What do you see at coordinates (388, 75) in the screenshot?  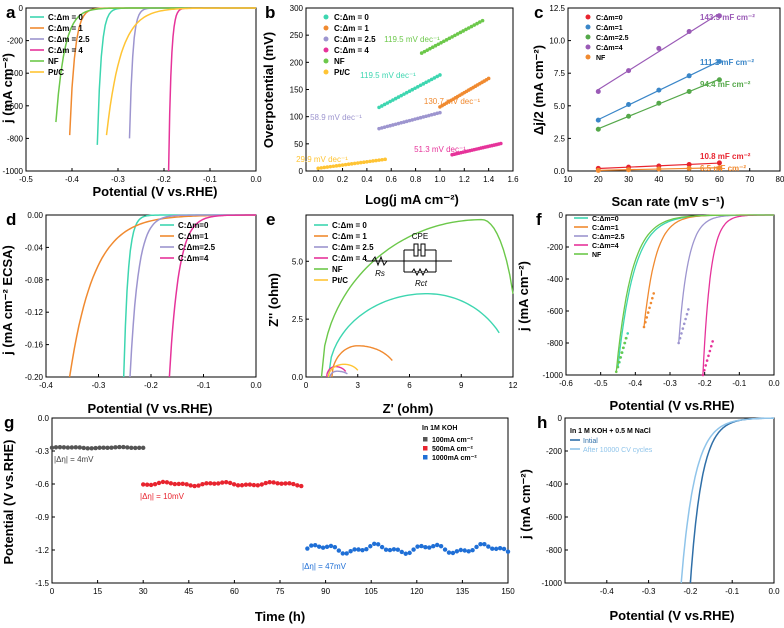 I see `slope-annotation: 119.5 mV dec⁻¹` at bounding box center [388, 75].